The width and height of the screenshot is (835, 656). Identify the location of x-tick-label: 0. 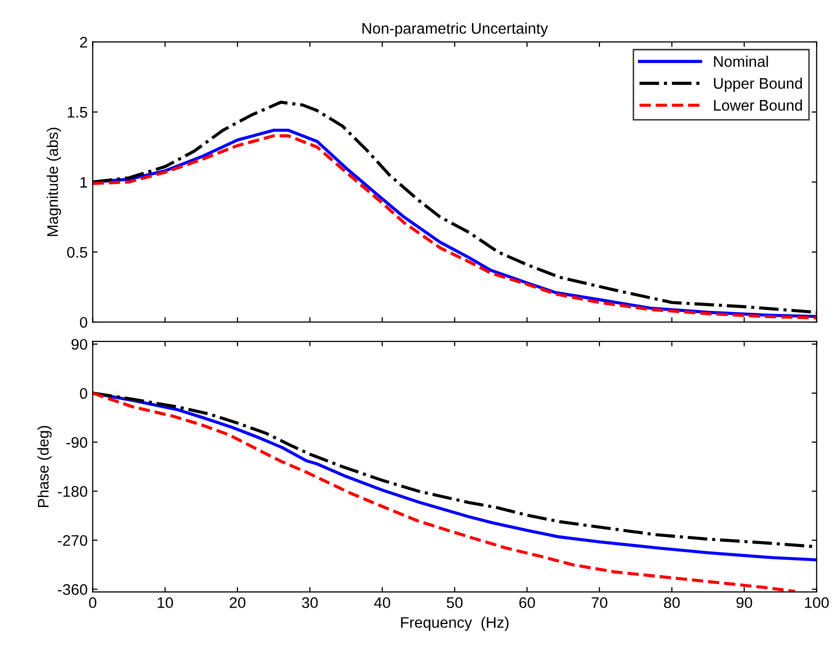
(92, 602).